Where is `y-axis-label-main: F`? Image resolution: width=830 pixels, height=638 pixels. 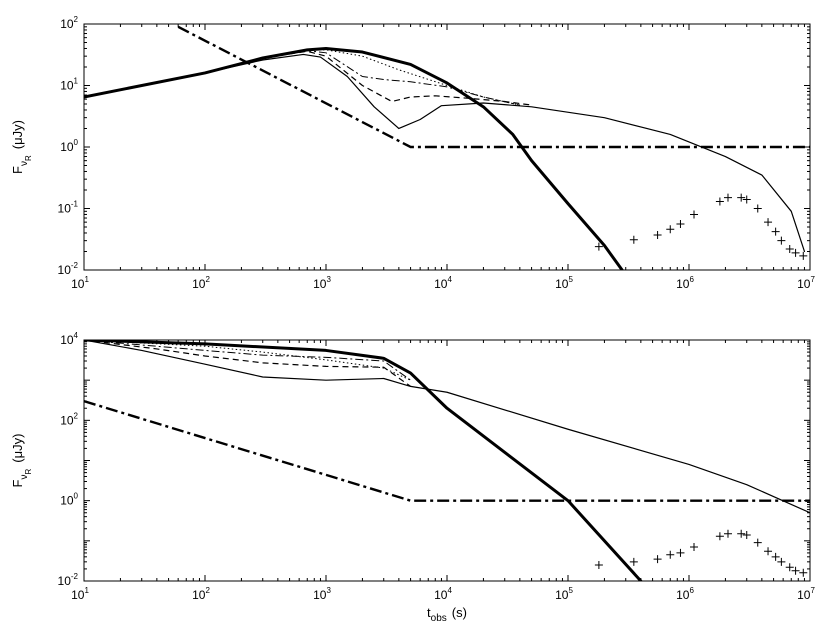
y-axis-label-main: F is located at coordinates (17, 483).